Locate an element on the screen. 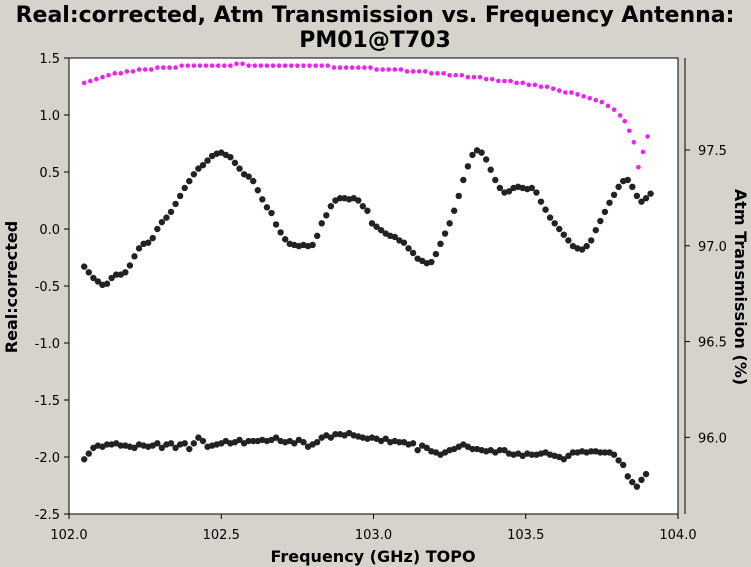  x-tick-label: 103.5 is located at coordinates (525, 535).